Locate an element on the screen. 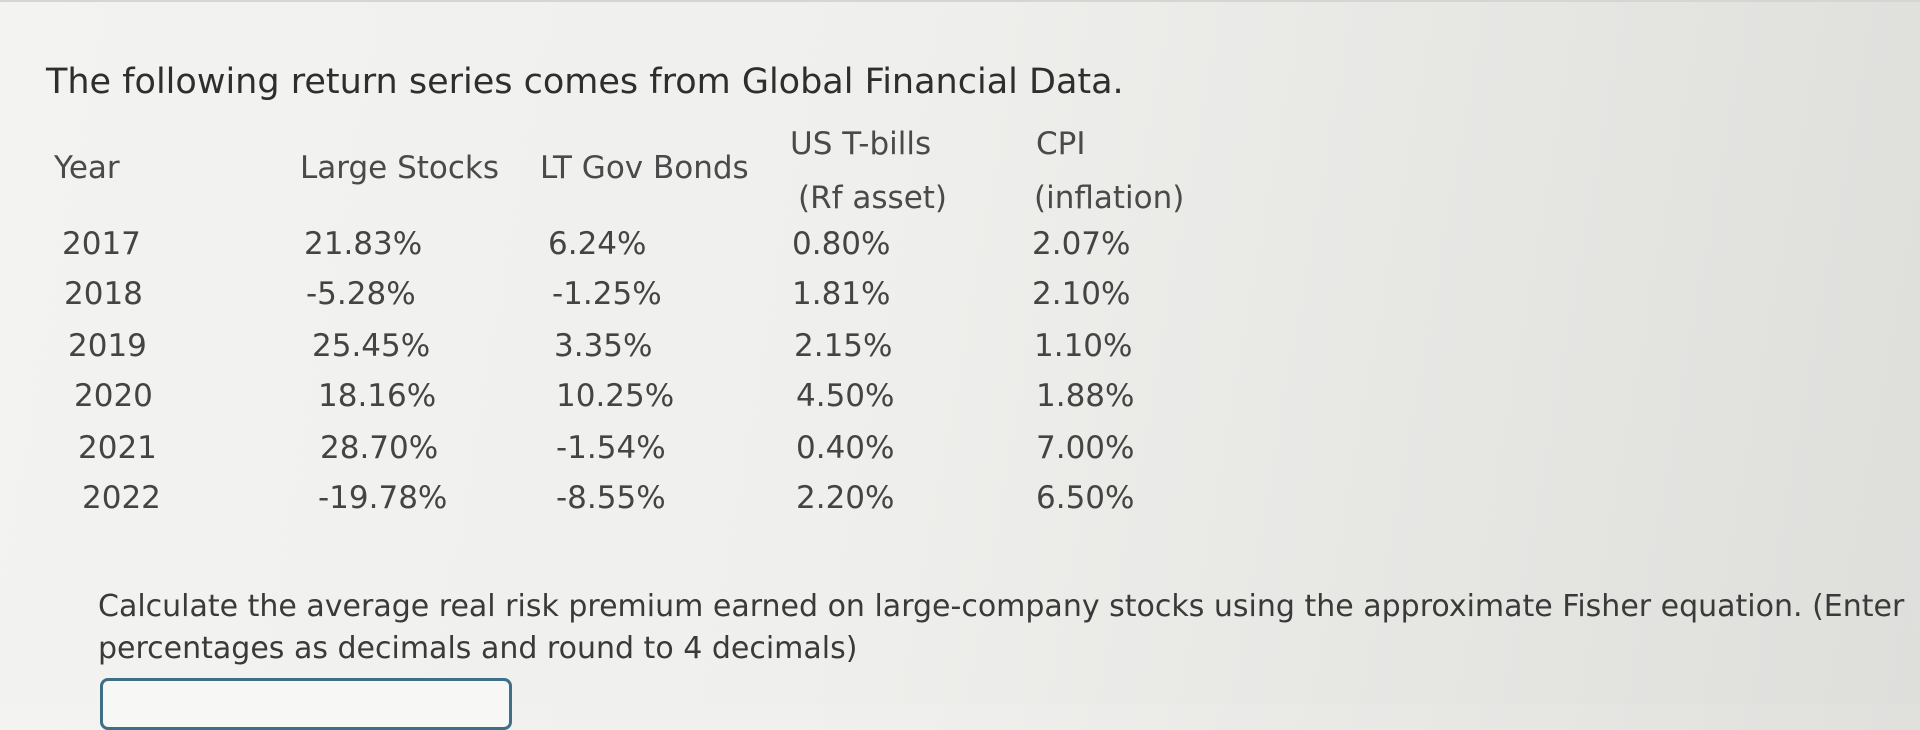  cell-cpi: 2.07% is located at coordinates (1081, 244).